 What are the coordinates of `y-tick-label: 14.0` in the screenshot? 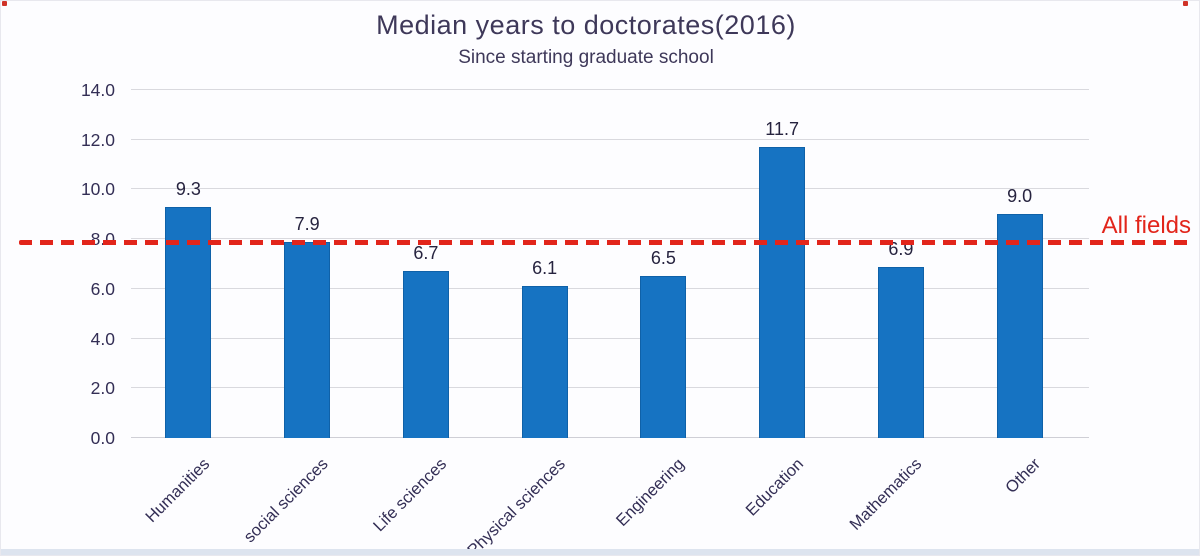 It's located at (97, 90).